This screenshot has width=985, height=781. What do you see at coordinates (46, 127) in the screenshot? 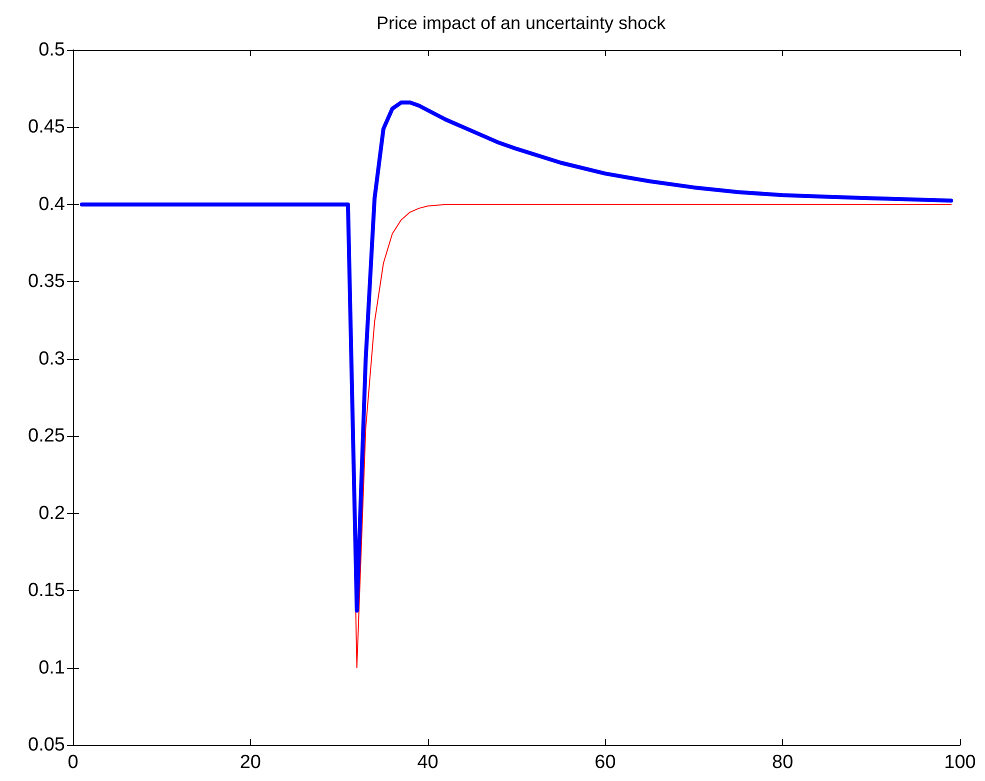
I see `y-tick-label: 0.45` at bounding box center [46, 127].